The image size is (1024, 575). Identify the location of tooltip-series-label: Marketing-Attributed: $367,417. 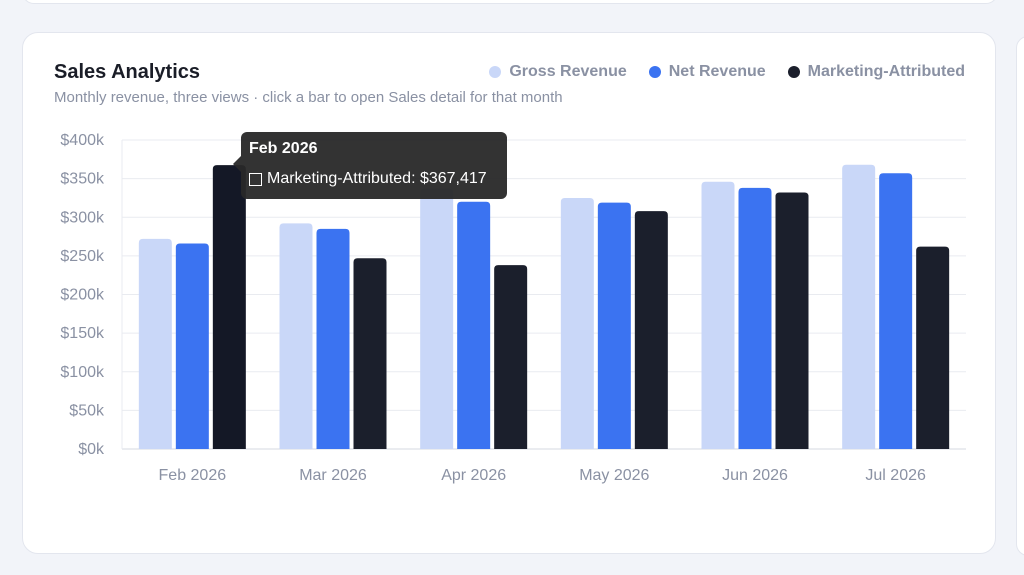
(377, 178).